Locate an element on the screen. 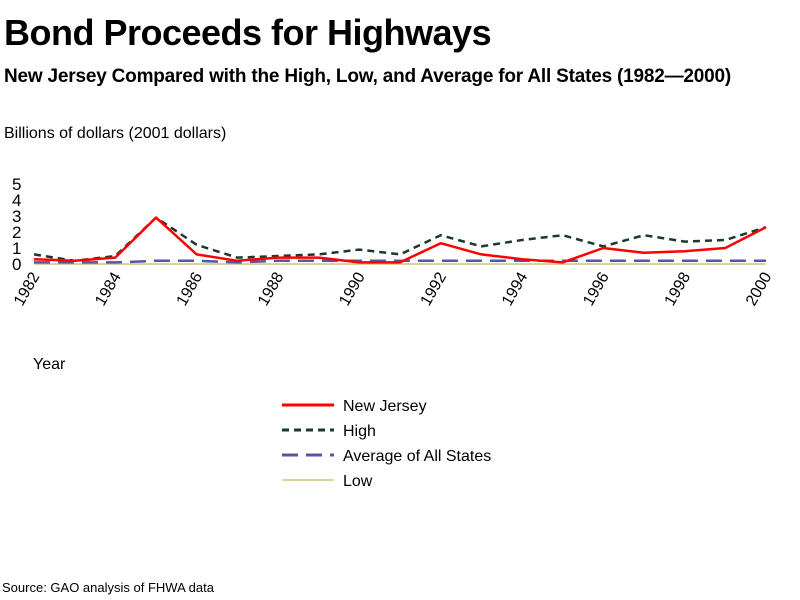  legend-item-average-of-all-states: Average of All States is located at coordinates (412, 458).